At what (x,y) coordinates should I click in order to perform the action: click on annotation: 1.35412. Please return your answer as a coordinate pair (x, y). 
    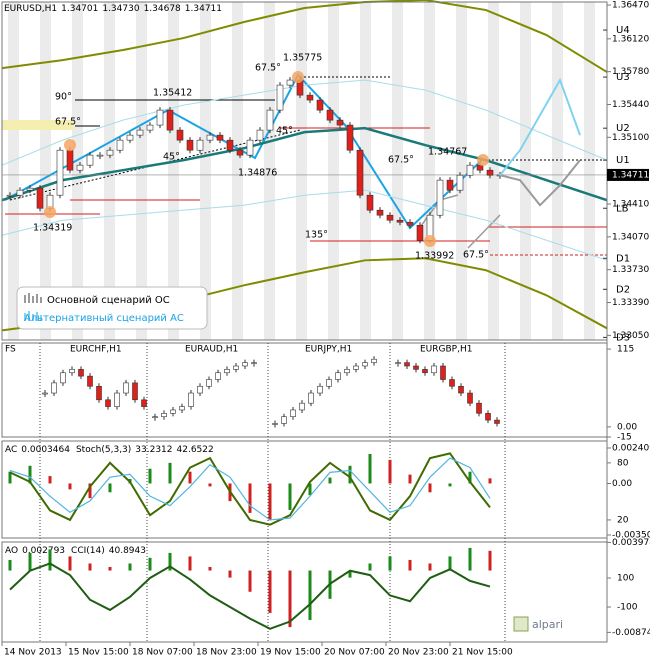
    Looking at the image, I should click on (172, 93).